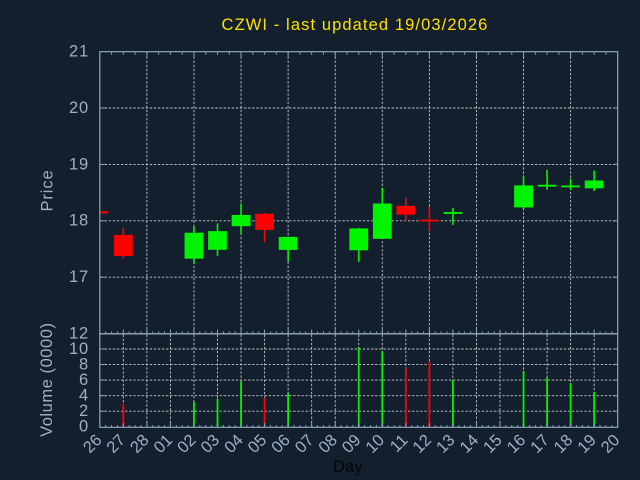 The height and width of the screenshot is (480, 640). Describe the element at coordinates (348, 467) in the screenshot. I see `svg-text: Day` at that location.